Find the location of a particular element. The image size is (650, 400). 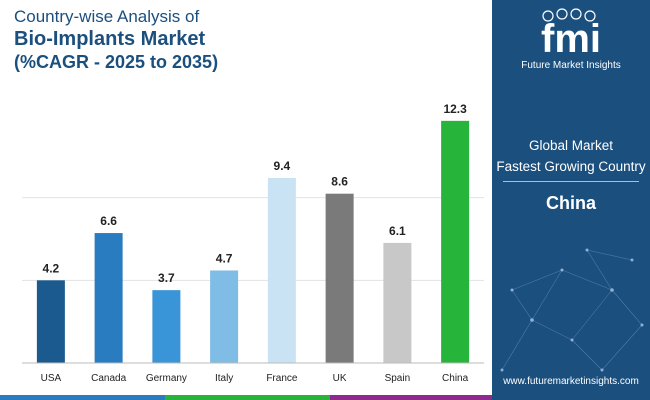

panel-divider is located at coordinates (571, 181).